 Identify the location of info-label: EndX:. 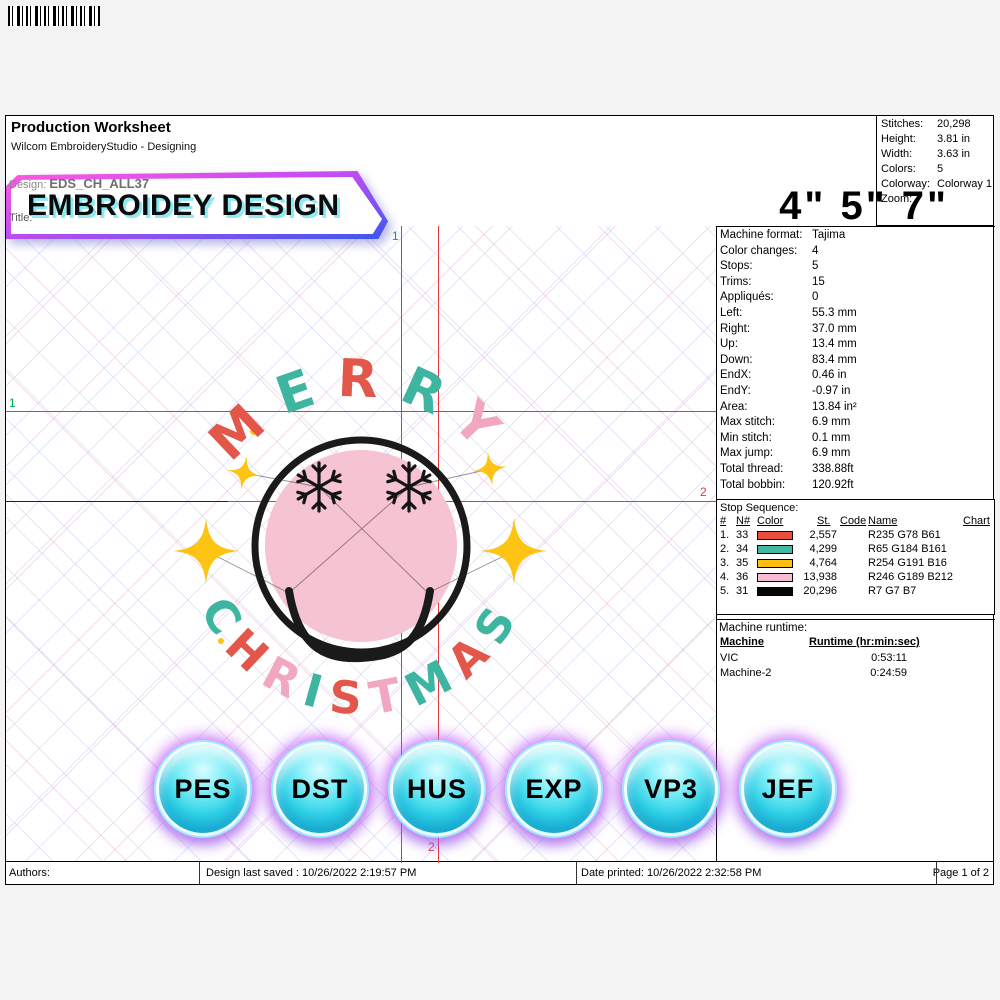
(736, 375).